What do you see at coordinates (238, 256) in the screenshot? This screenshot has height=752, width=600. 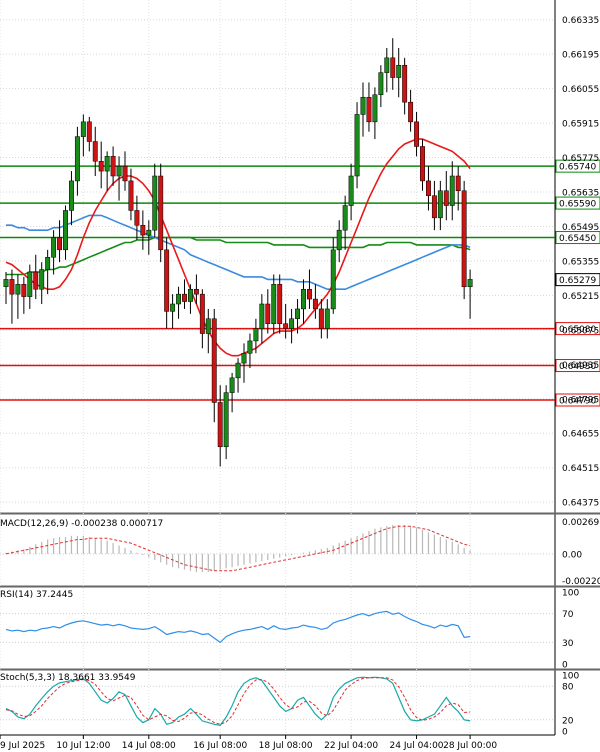 I see `ma-green-line` at bounding box center [238, 256].